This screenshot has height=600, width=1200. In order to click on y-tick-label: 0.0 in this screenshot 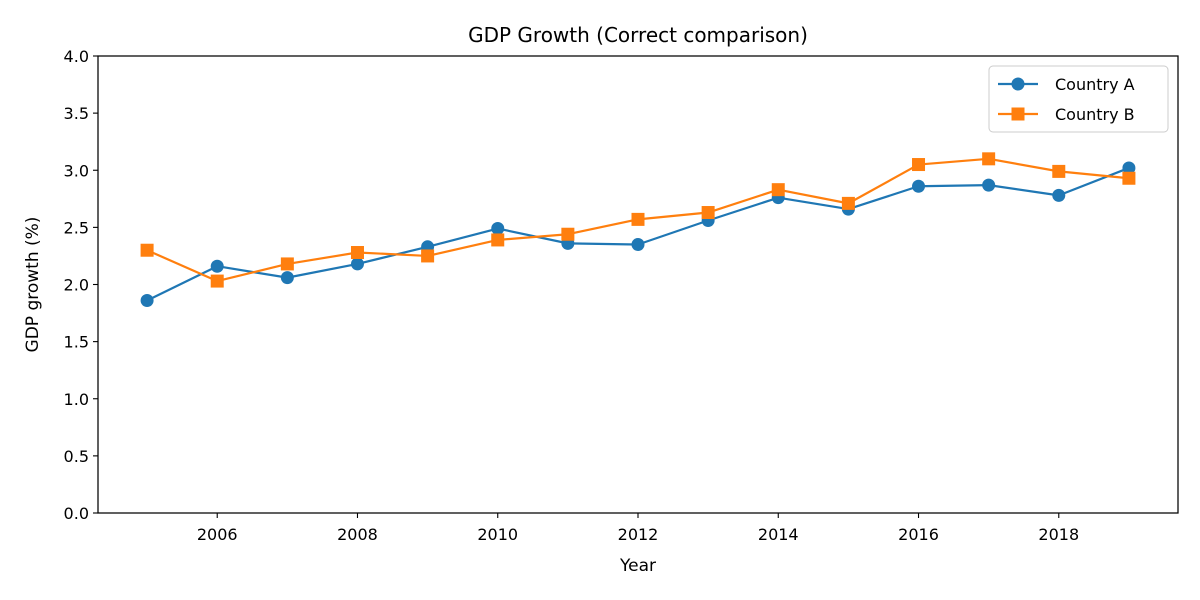, I will do `click(76, 513)`.